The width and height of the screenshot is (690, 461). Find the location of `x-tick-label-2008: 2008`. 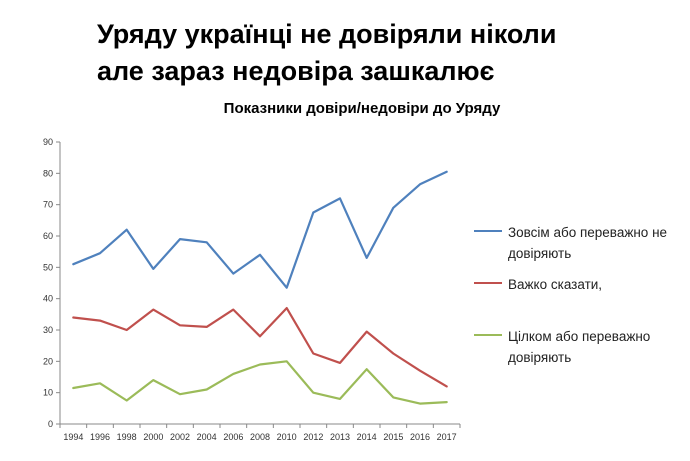

x-tick-label-2008: 2008 is located at coordinates (260, 437).